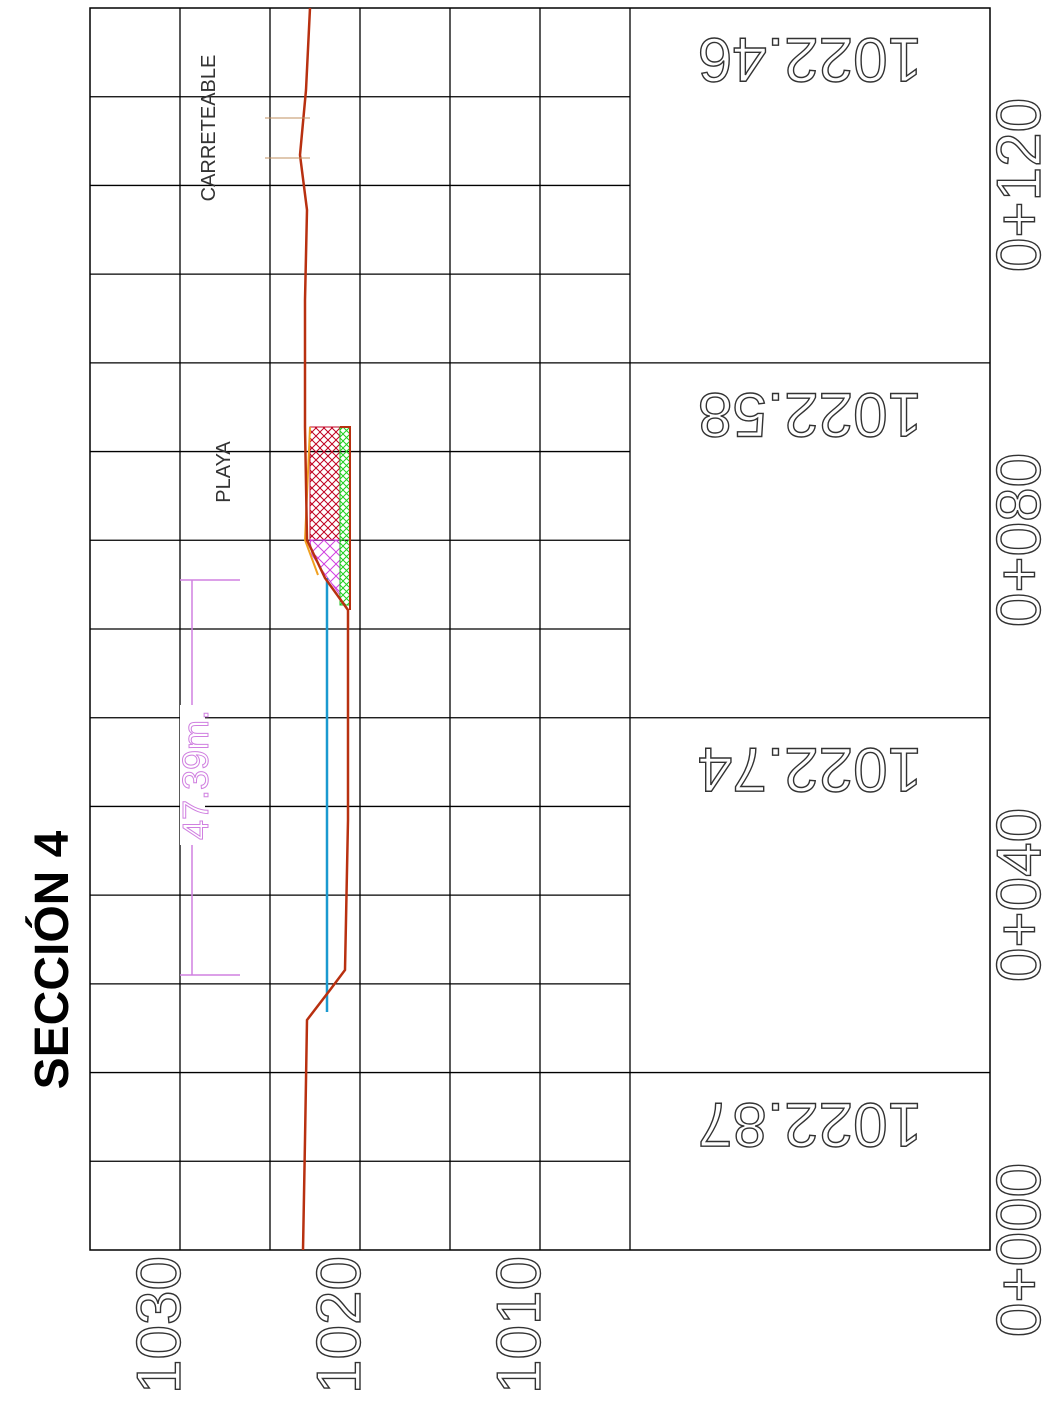 The image size is (1046, 1405). I want to click on beach-label: PLAYA, so click(224, 472).